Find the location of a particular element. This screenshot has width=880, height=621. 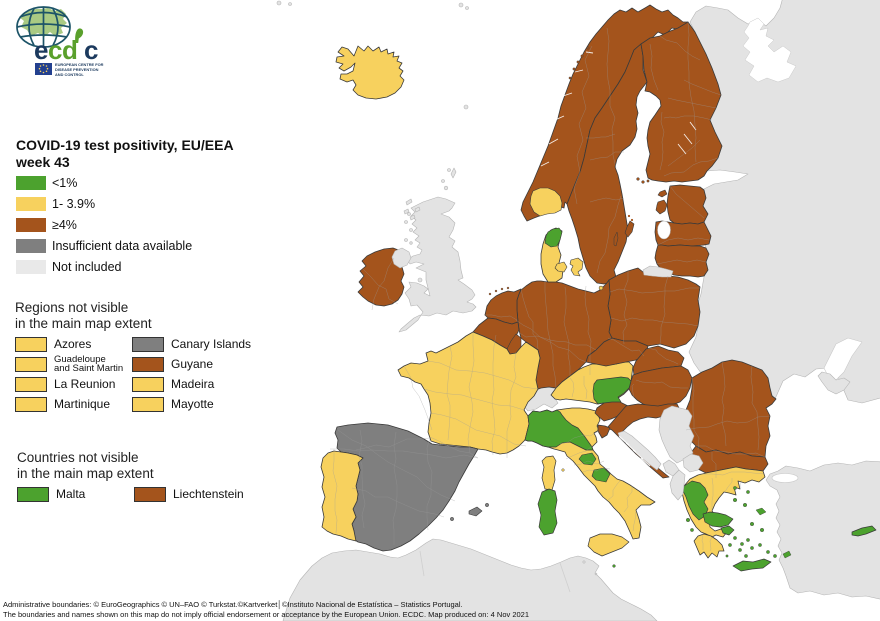

svg-text: DISEASE PREVENTION is located at coordinates (77, 69).